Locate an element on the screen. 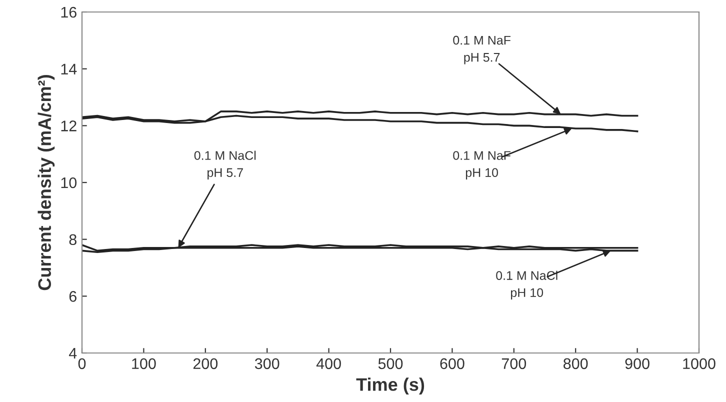 The image size is (726, 402). annotation: 0.1 M NaCl pH 10 is located at coordinates (527, 285).